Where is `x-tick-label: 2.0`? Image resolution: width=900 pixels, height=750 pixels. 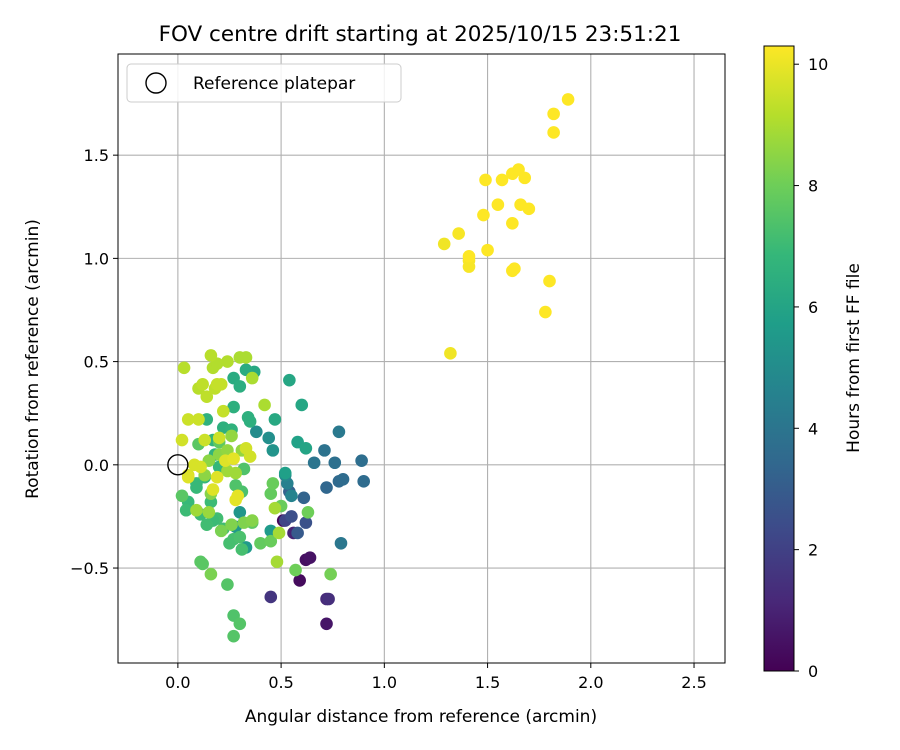
x-tick-label: 2.0 is located at coordinates (590, 682).